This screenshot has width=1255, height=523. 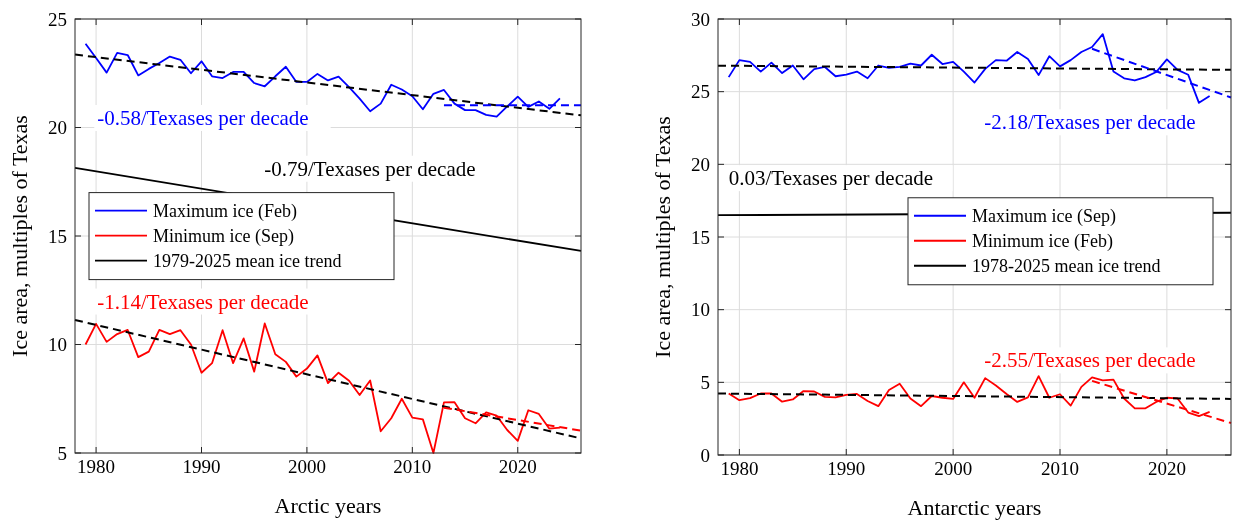 What do you see at coordinates (831, 178) in the screenshot?
I see `annotation: 0.03/Texases per decade` at bounding box center [831, 178].